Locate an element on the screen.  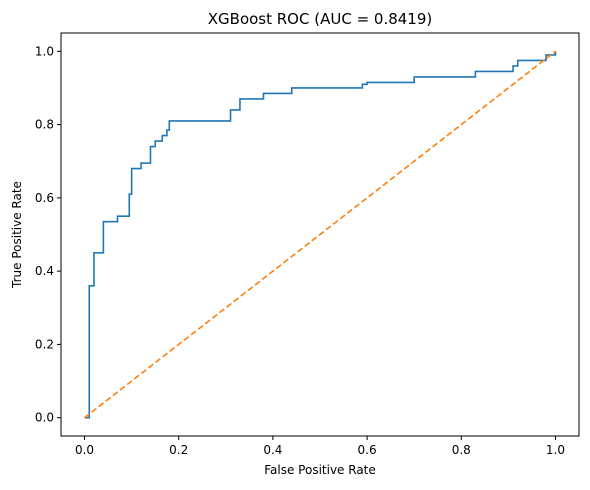
x-tick-label: 0.6 is located at coordinates (367, 450).